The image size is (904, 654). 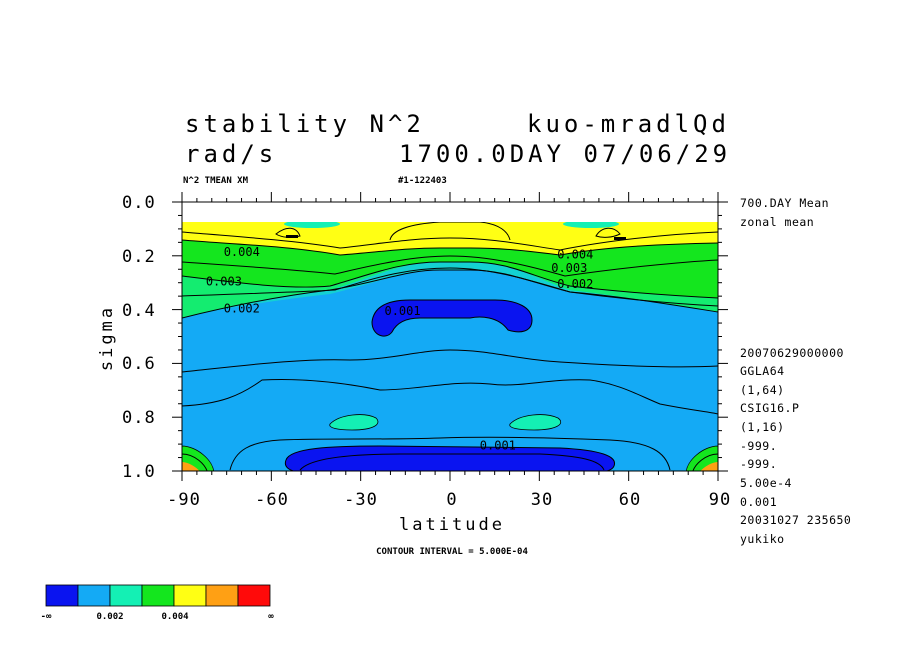 What do you see at coordinates (535, 422) in the screenshot?
I see `field-spot-mid-right` at bounding box center [535, 422].